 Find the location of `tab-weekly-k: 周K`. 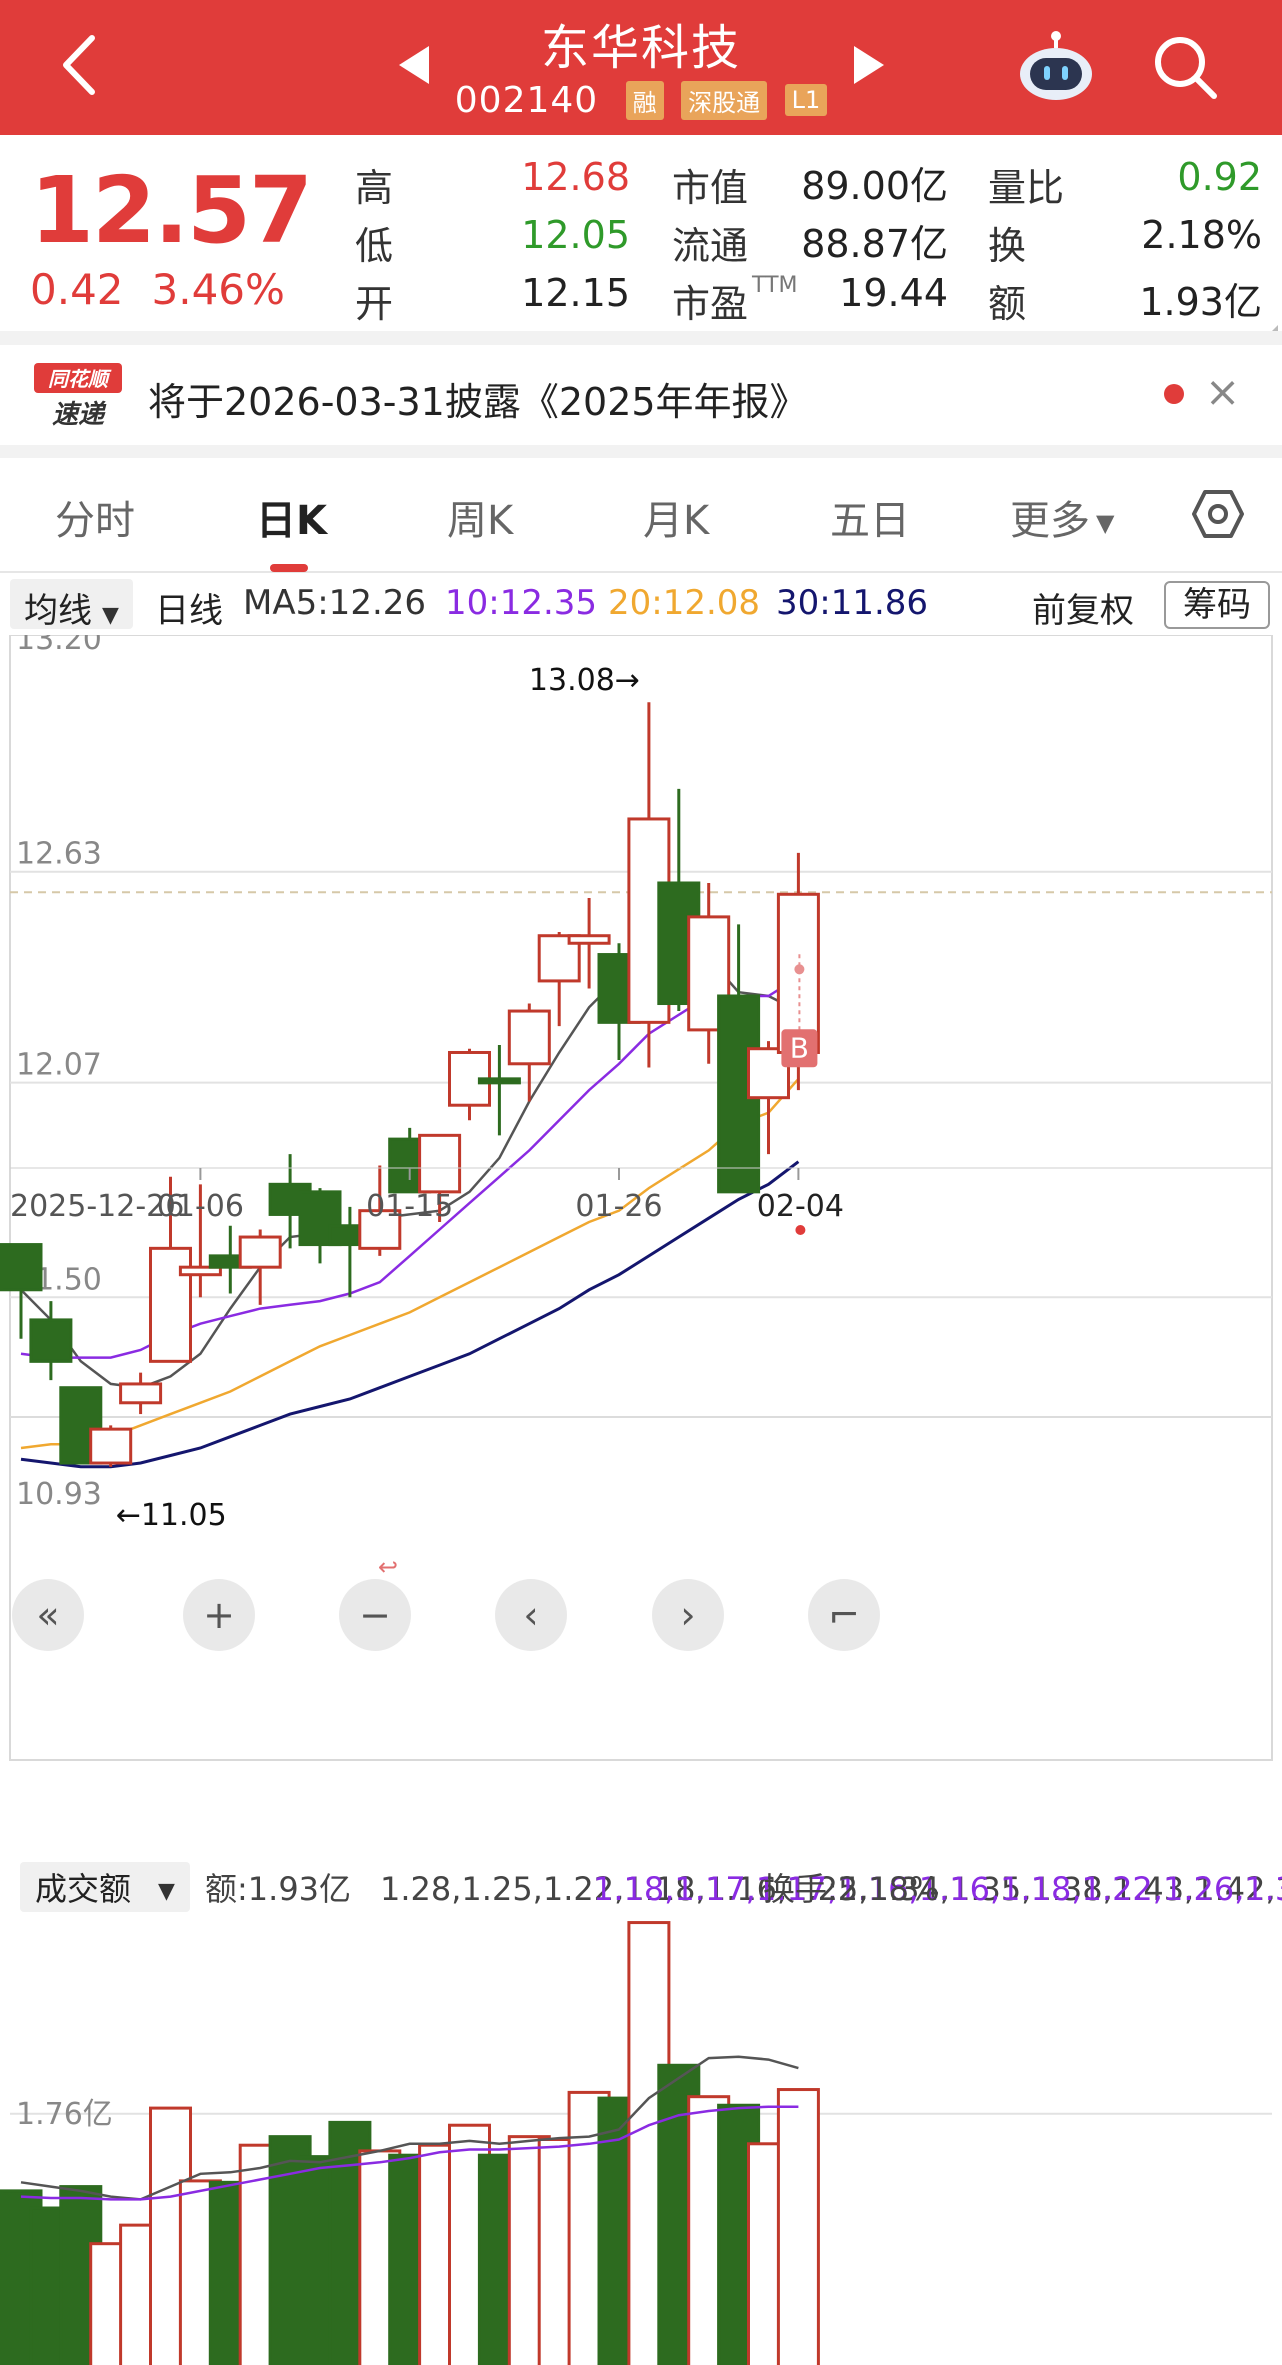

tab-weekly-k: 周K is located at coordinates (480, 521).